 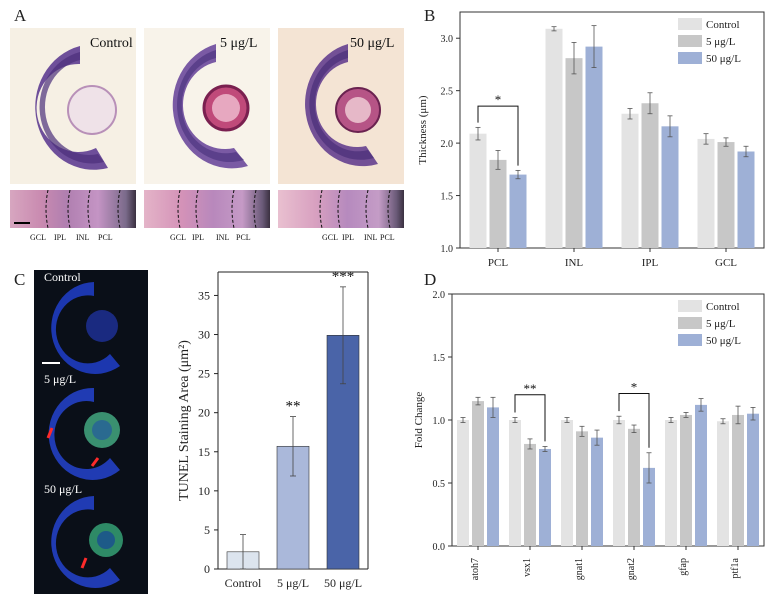 I want to click on bar-GCL-5 μg/L, so click(x=726, y=195).